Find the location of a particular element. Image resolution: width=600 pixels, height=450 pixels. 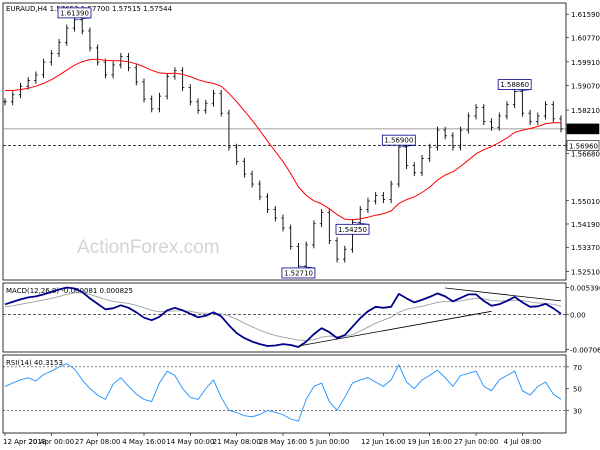

price-y-tick-label: 1.57544 is located at coordinates (583, 130).